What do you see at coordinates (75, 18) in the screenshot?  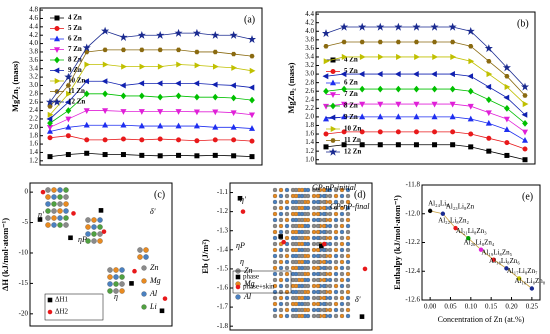 I see `legend-label: 4 Zn` at bounding box center [75, 18].